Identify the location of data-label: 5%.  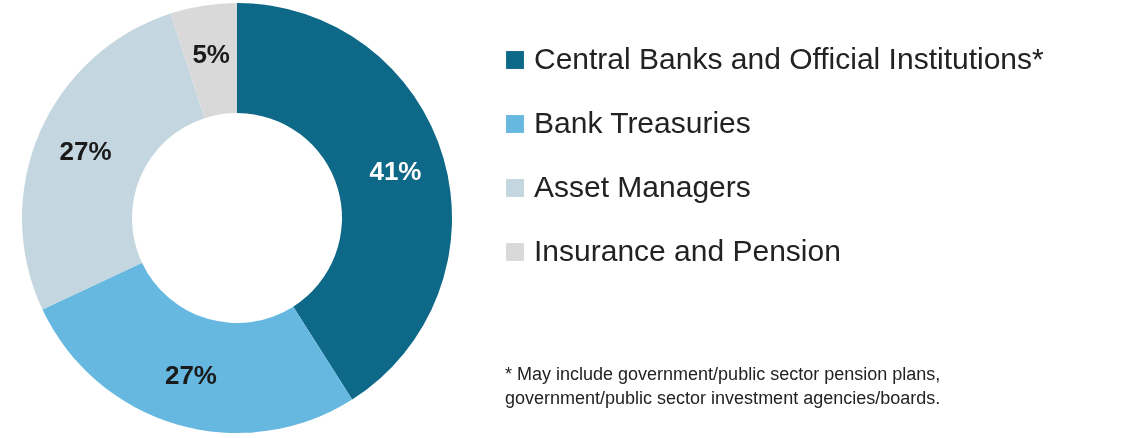
(211, 54).